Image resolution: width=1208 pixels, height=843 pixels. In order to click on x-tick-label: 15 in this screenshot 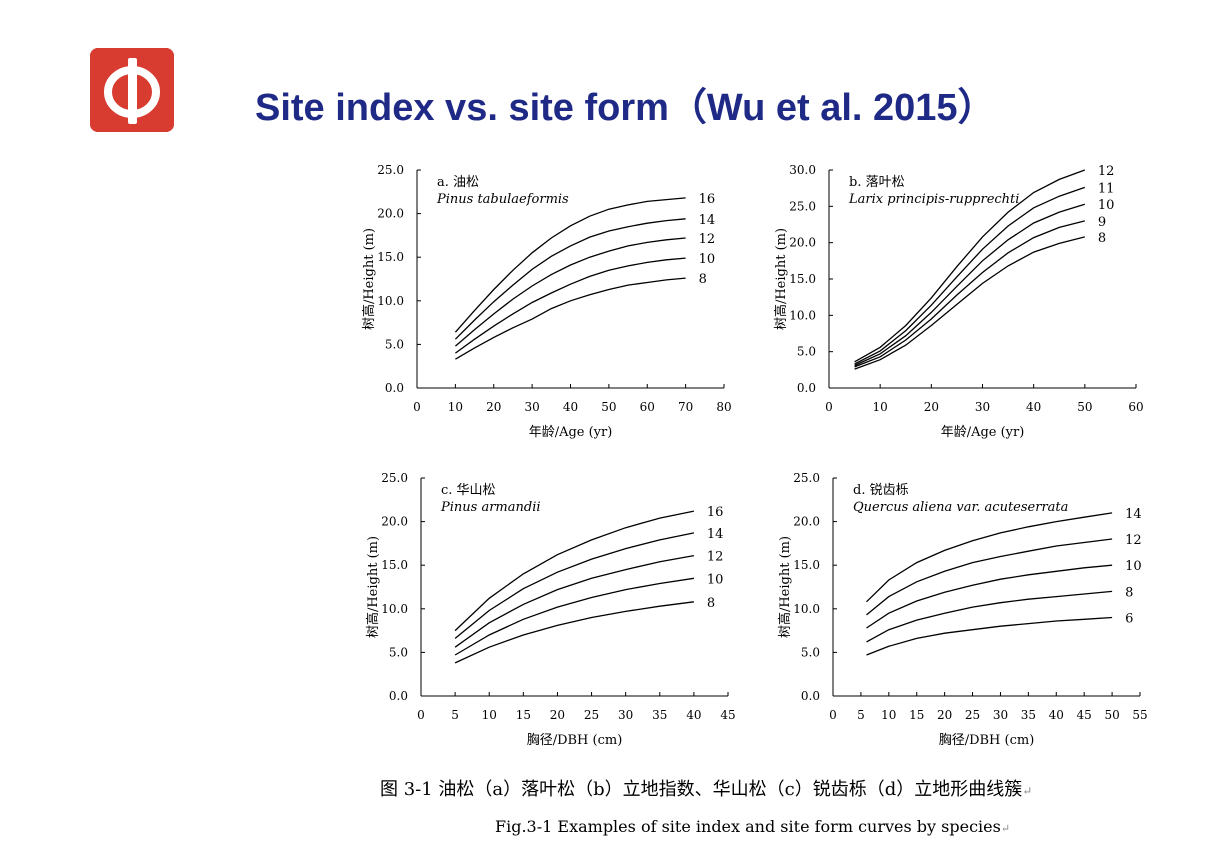, I will do `click(523, 715)`.